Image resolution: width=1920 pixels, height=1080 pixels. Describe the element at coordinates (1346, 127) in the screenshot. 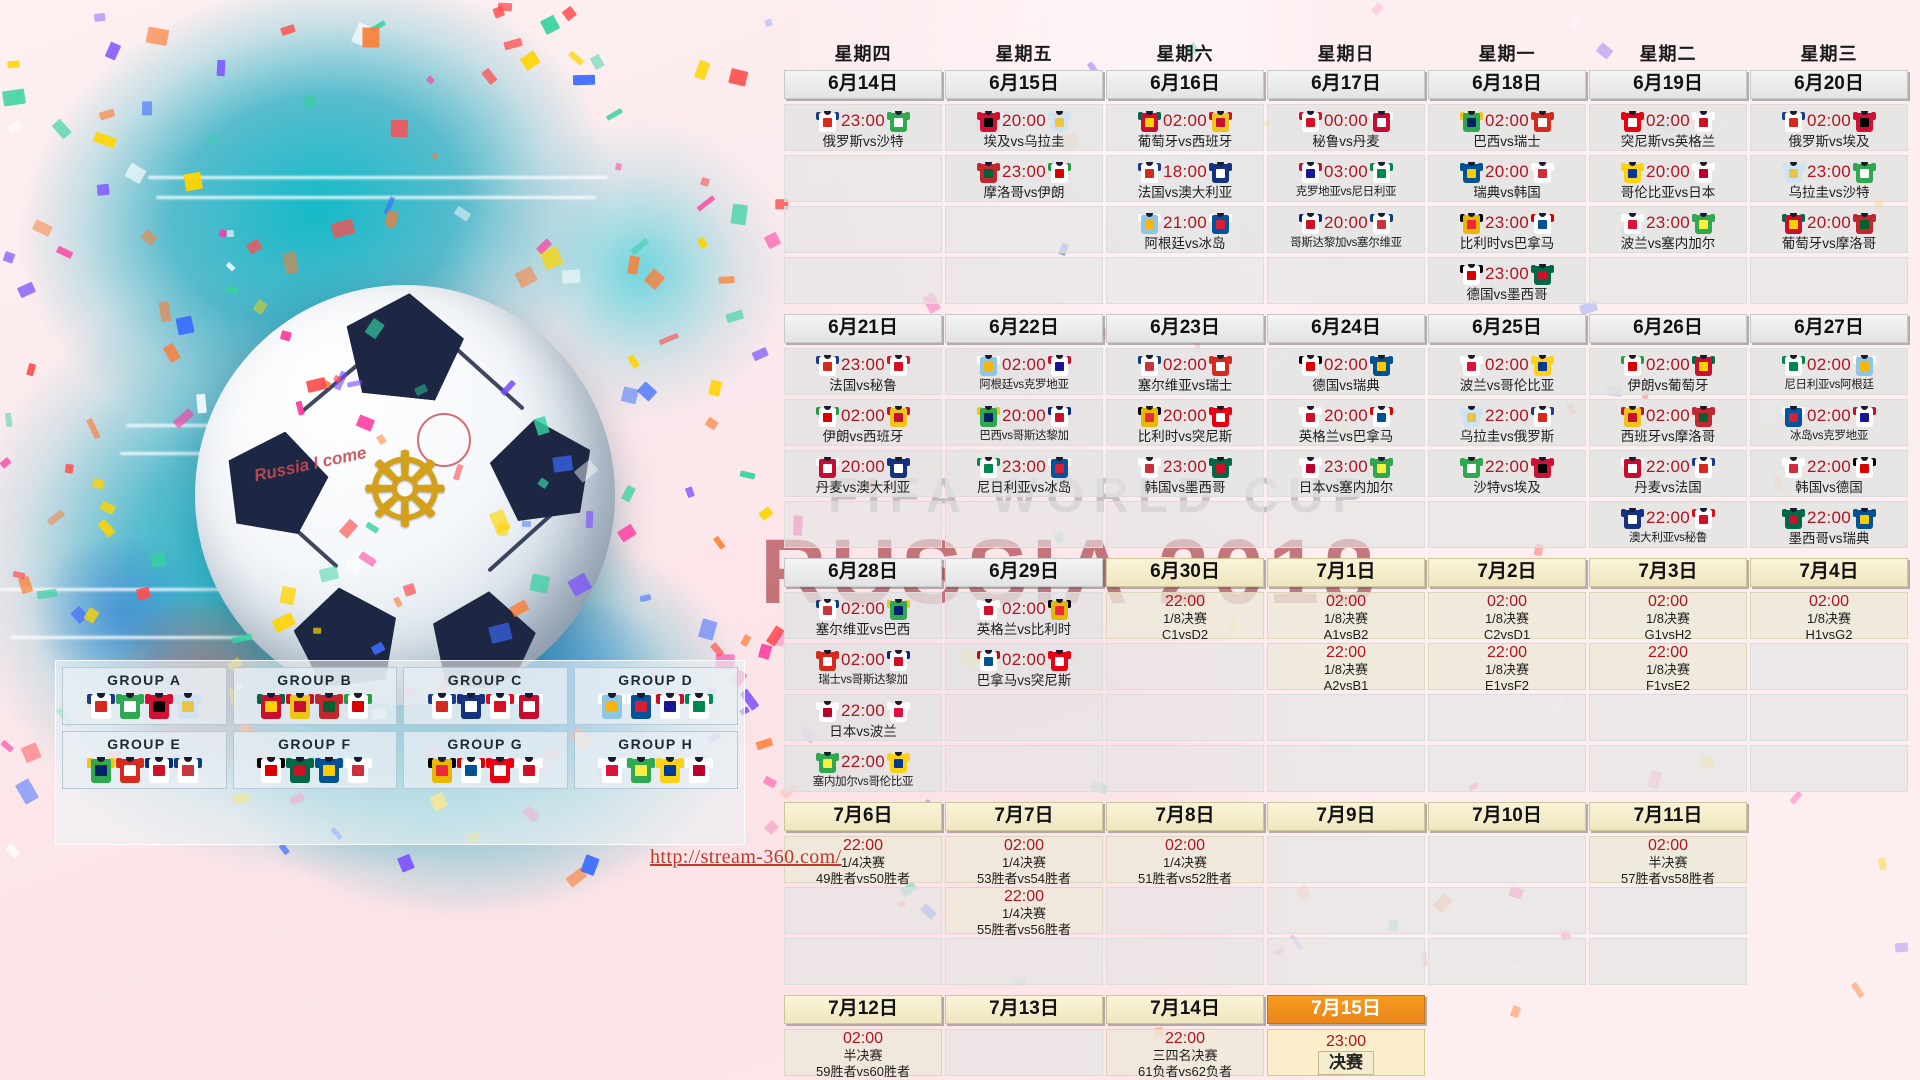

I see `group-match-cell: 00:00 秘鲁vs丹麦` at that location.